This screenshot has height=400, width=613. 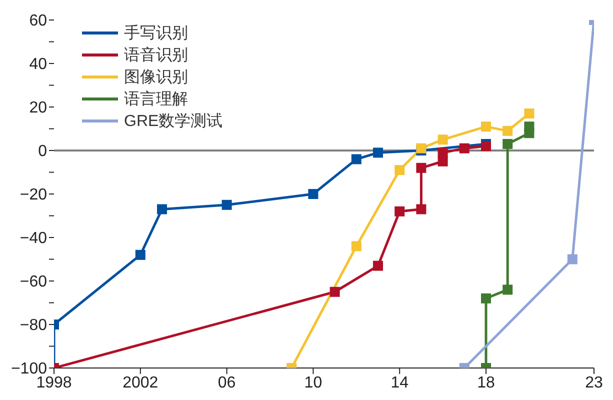 I want to click on x-tick-label: 23, so click(x=594, y=383).